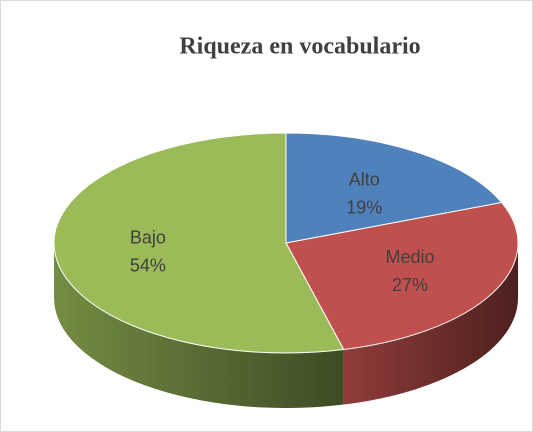 The height and width of the screenshot is (432, 533). Describe the element at coordinates (364, 208) in the screenshot. I see `slice-value-label: 19%` at that location.